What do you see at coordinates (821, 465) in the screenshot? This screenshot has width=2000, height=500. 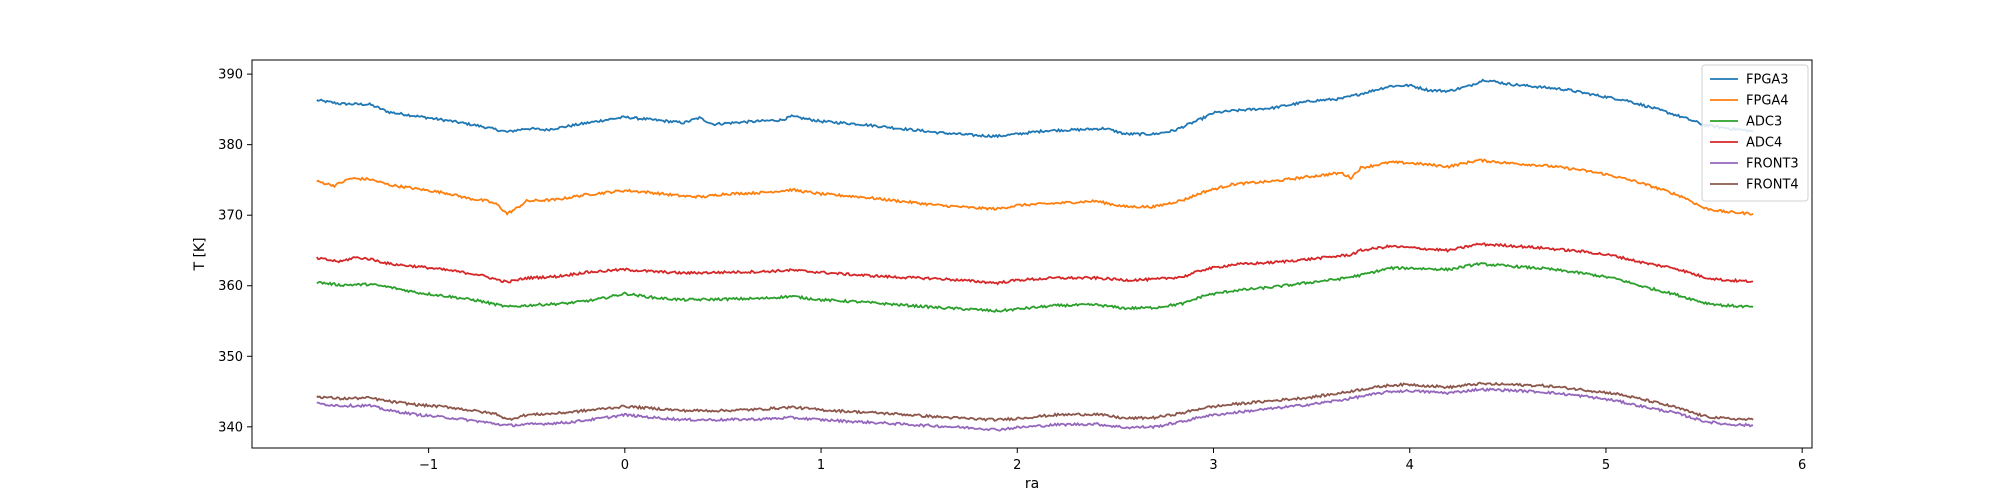 I see `x-tick-label: 1` at bounding box center [821, 465].